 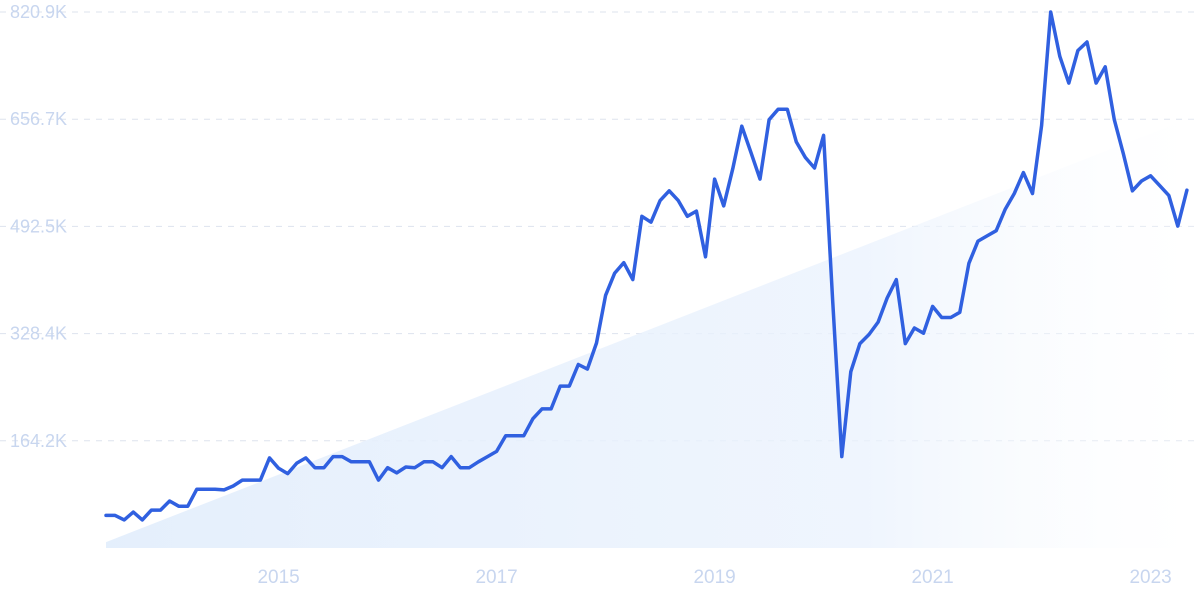 What do you see at coordinates (496, 577) in the screenshot?
I see `x-tick-label: 2017` at bounding box center [496, 577].